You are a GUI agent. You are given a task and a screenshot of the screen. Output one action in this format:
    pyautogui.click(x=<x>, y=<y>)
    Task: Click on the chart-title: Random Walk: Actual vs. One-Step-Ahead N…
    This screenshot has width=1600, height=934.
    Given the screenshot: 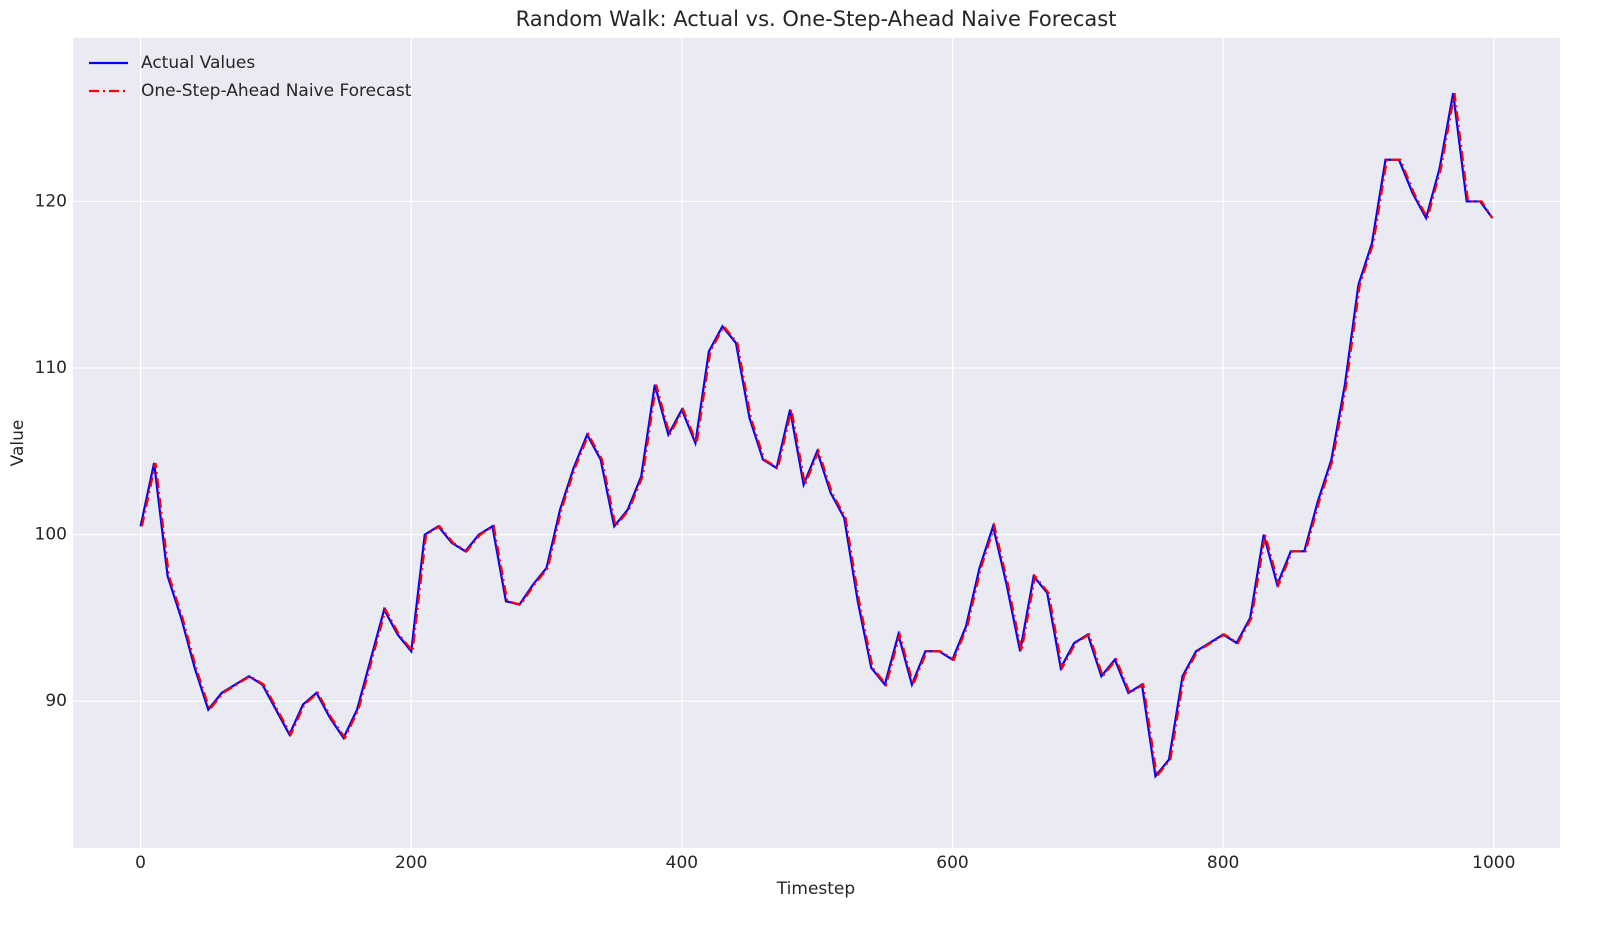 What is the action you would take?
    pyautogui.click(x=816, y=19)
    